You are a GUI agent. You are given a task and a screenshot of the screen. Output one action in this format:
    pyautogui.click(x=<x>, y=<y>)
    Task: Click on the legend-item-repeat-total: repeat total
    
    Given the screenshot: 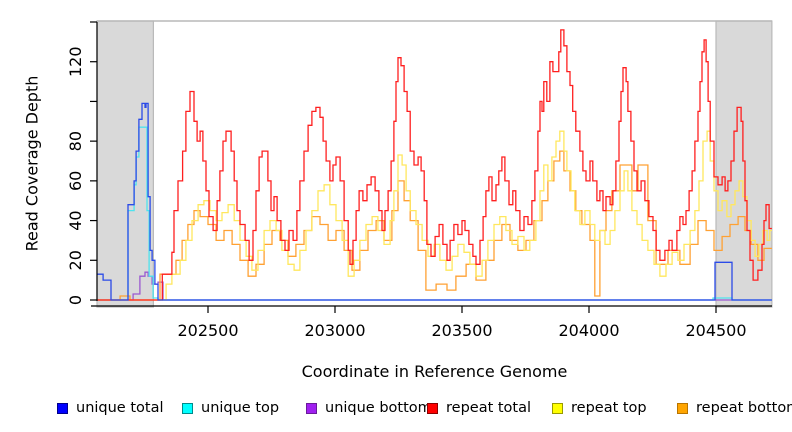 What is the action you would take?
    pyautogui.click(x=479, y=408)
    